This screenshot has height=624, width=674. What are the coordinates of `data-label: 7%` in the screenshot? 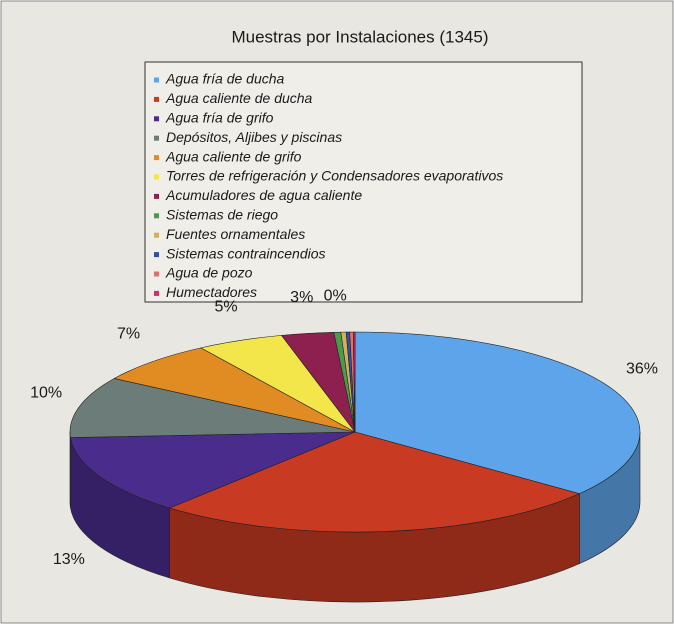 It's located at (128, 334).